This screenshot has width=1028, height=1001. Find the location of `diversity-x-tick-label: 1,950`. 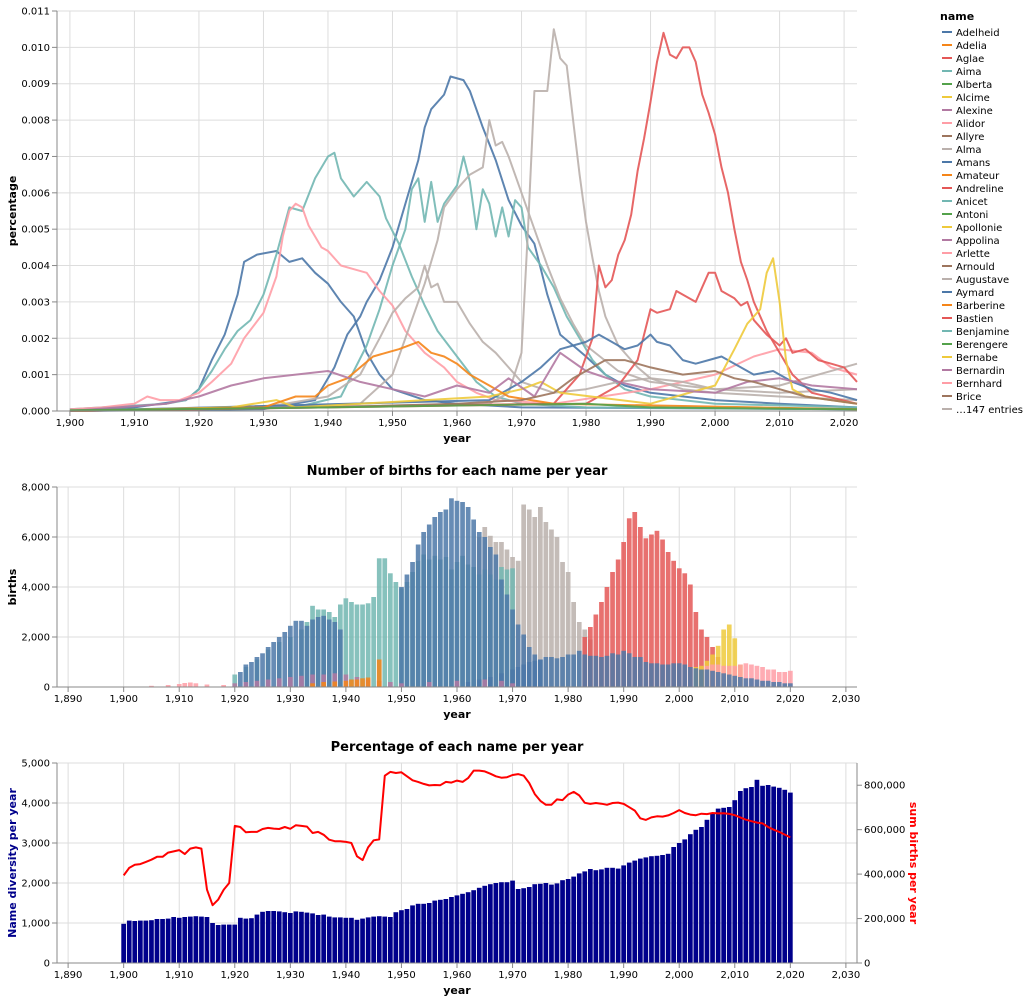

diversity-x-tick-label: 1,950 is located at coordinates (401, 975).